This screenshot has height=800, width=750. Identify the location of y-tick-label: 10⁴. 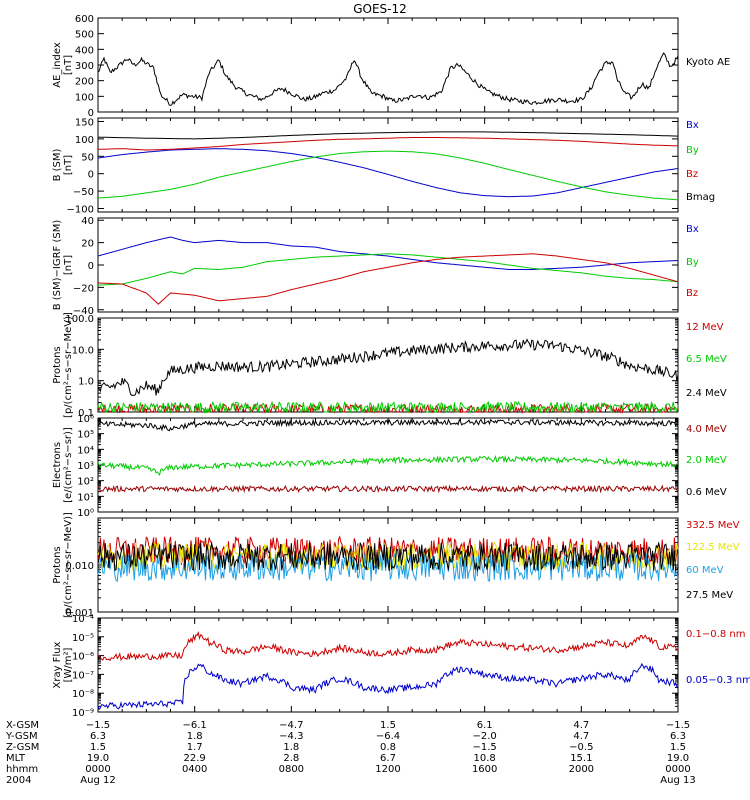
(85, 450).